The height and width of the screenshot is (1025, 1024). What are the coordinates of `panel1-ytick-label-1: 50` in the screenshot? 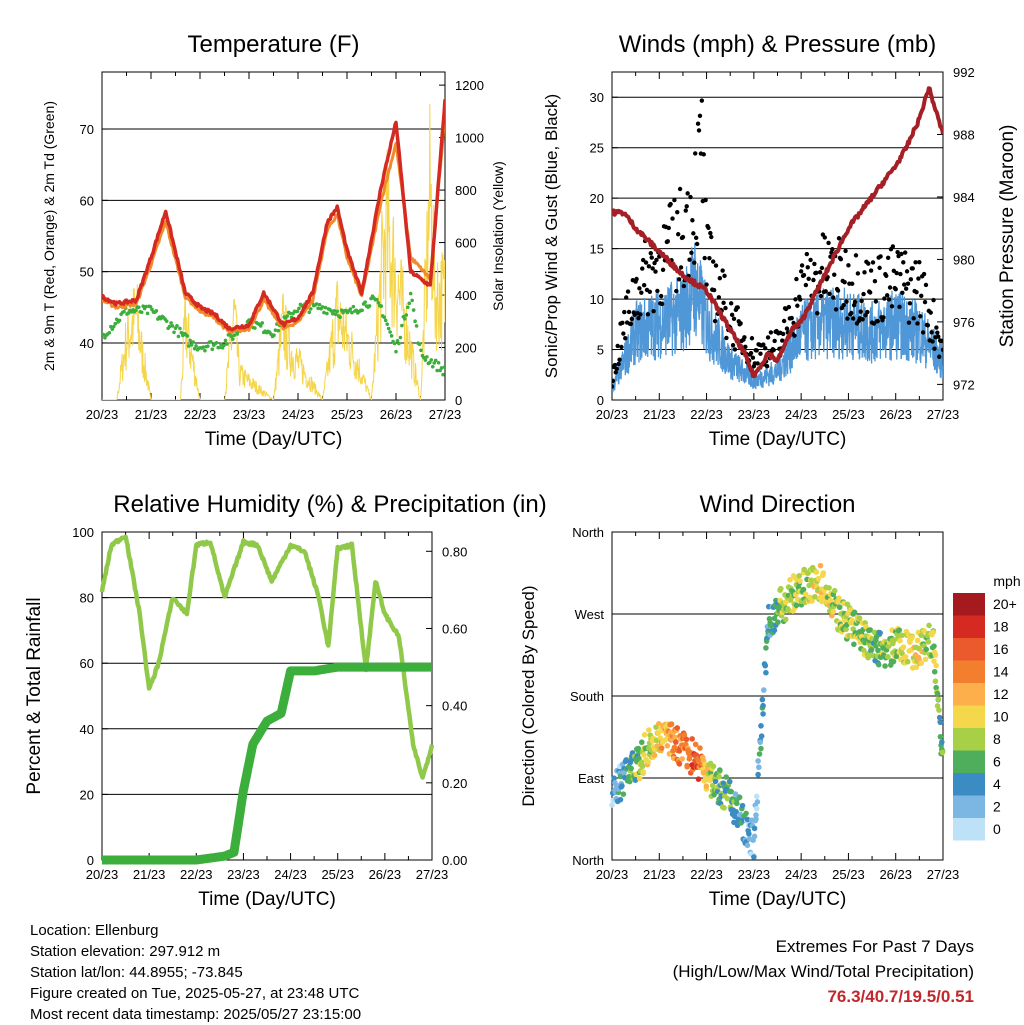 It's located at (87, 272).